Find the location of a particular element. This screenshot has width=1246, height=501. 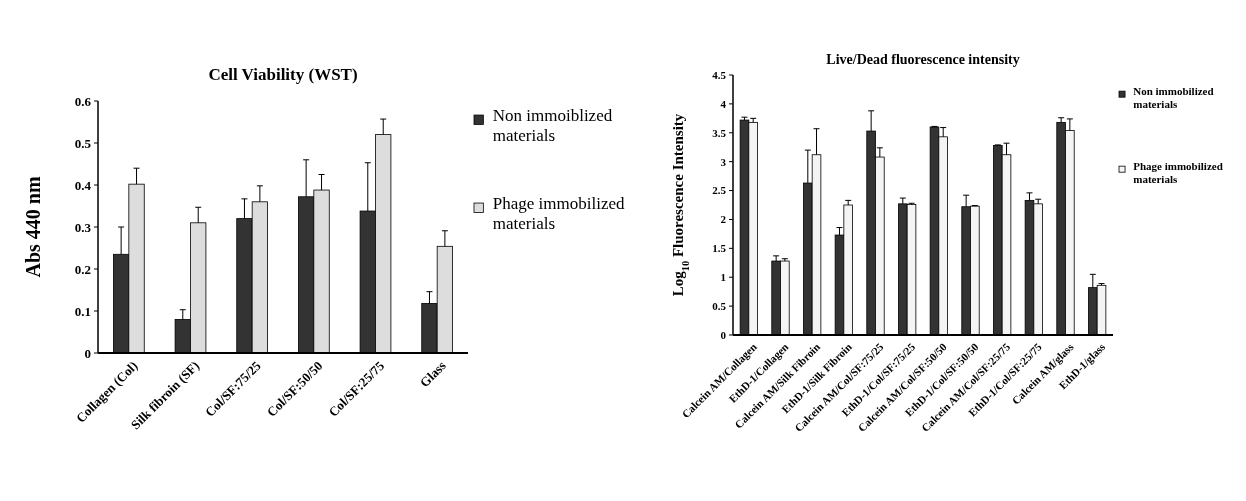

y-tick-label: 3 is located at coordinates (723, 161).